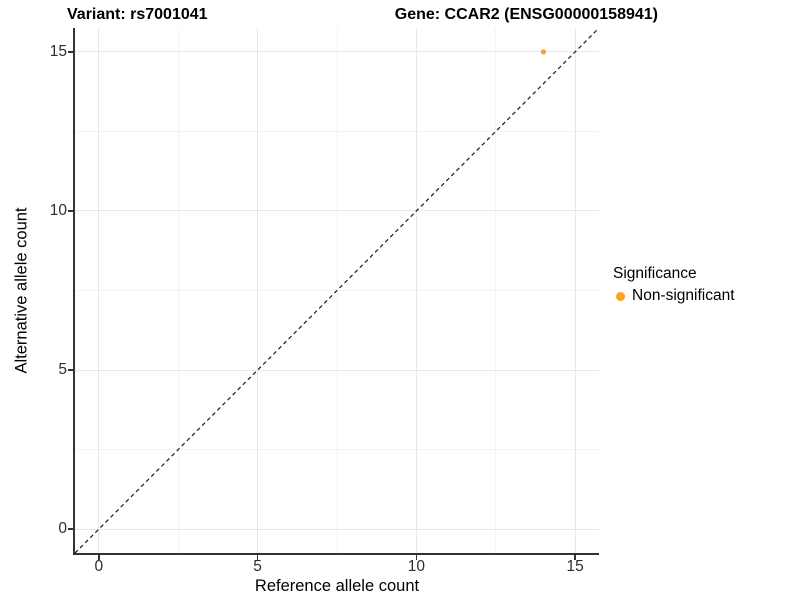 Image resolution: width=800 pixels, height=600 pixels. Describe the element at coordinates (58, 210) in the screenshot. I see `y-tick-label: 10` at that location.